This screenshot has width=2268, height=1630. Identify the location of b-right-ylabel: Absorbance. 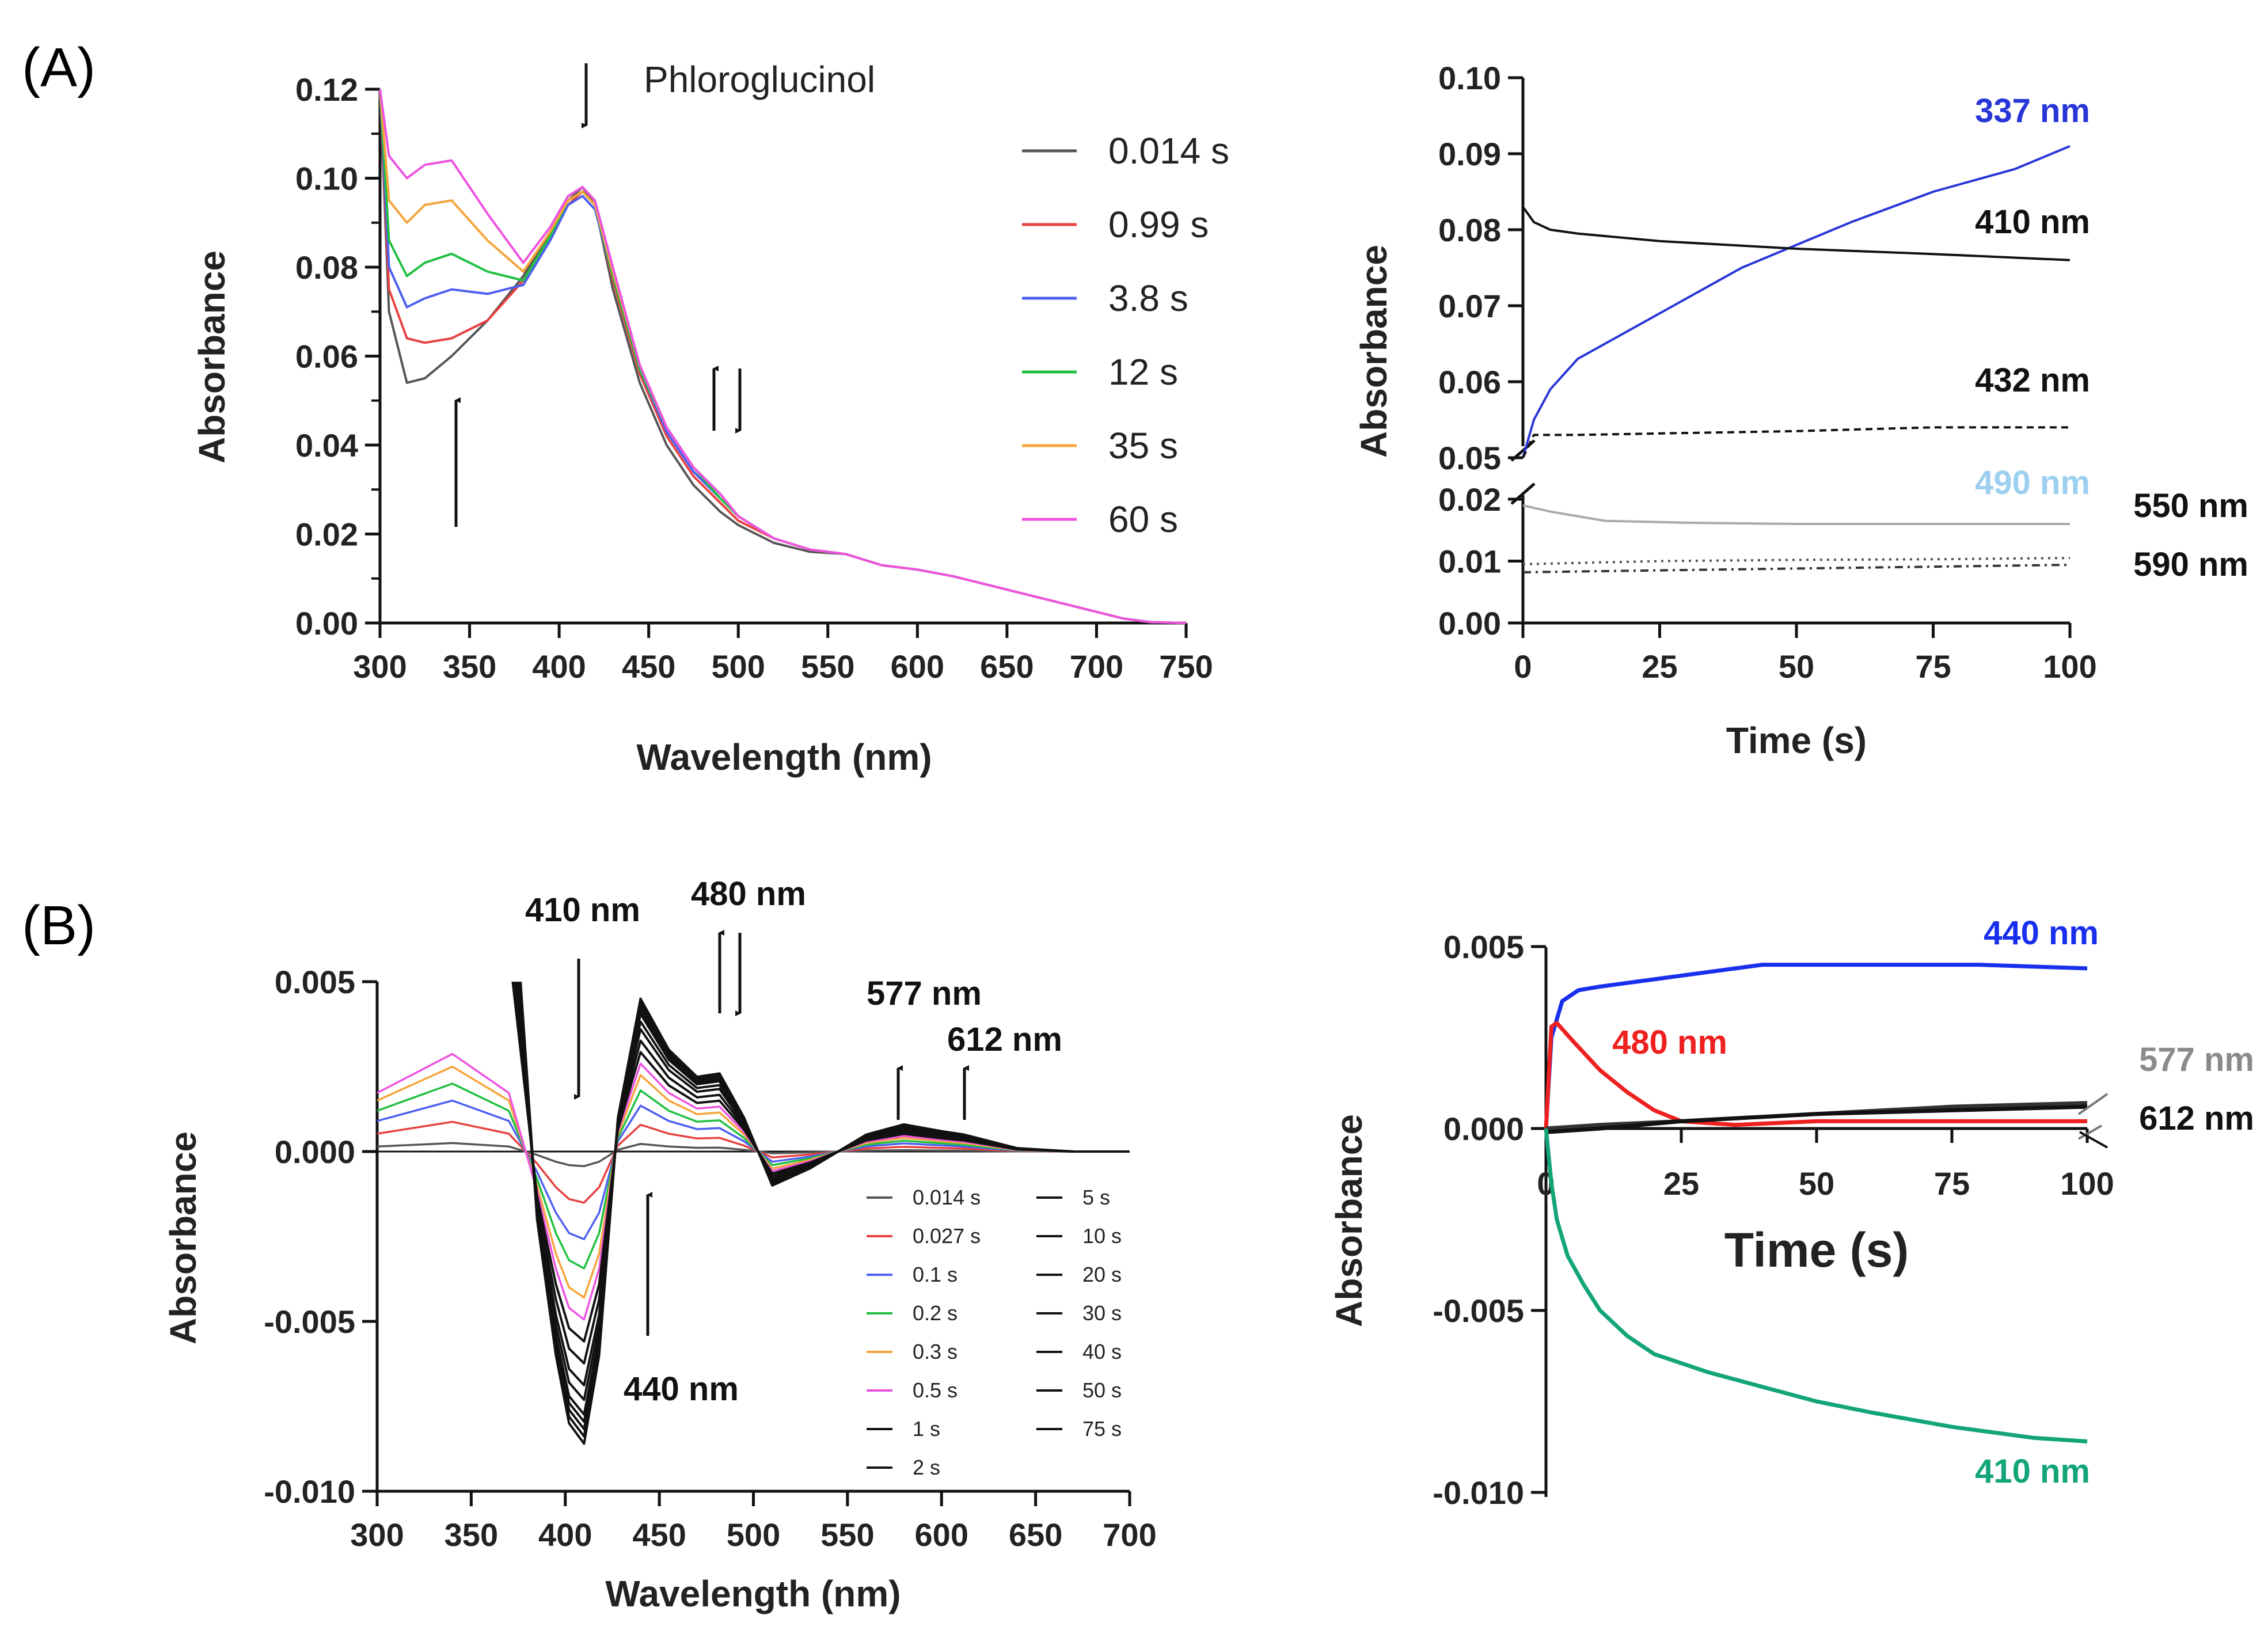
(1349, 1220).